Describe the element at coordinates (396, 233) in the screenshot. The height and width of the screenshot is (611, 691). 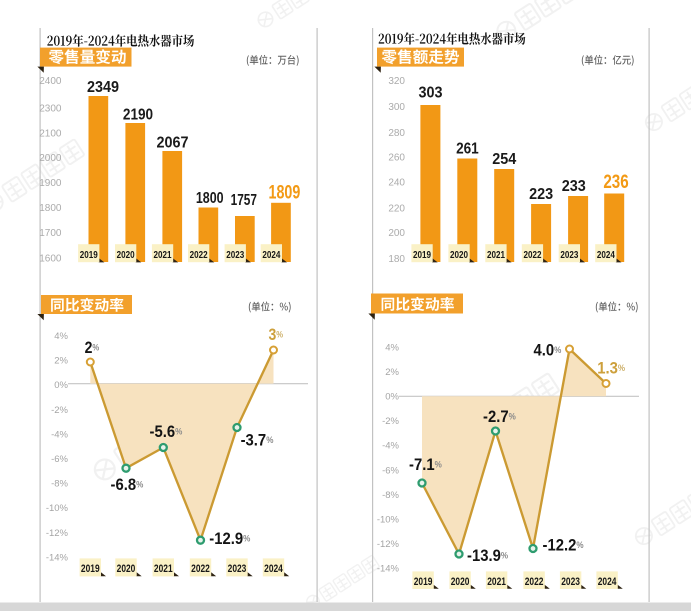
I see `svg-text: 200` at that location.